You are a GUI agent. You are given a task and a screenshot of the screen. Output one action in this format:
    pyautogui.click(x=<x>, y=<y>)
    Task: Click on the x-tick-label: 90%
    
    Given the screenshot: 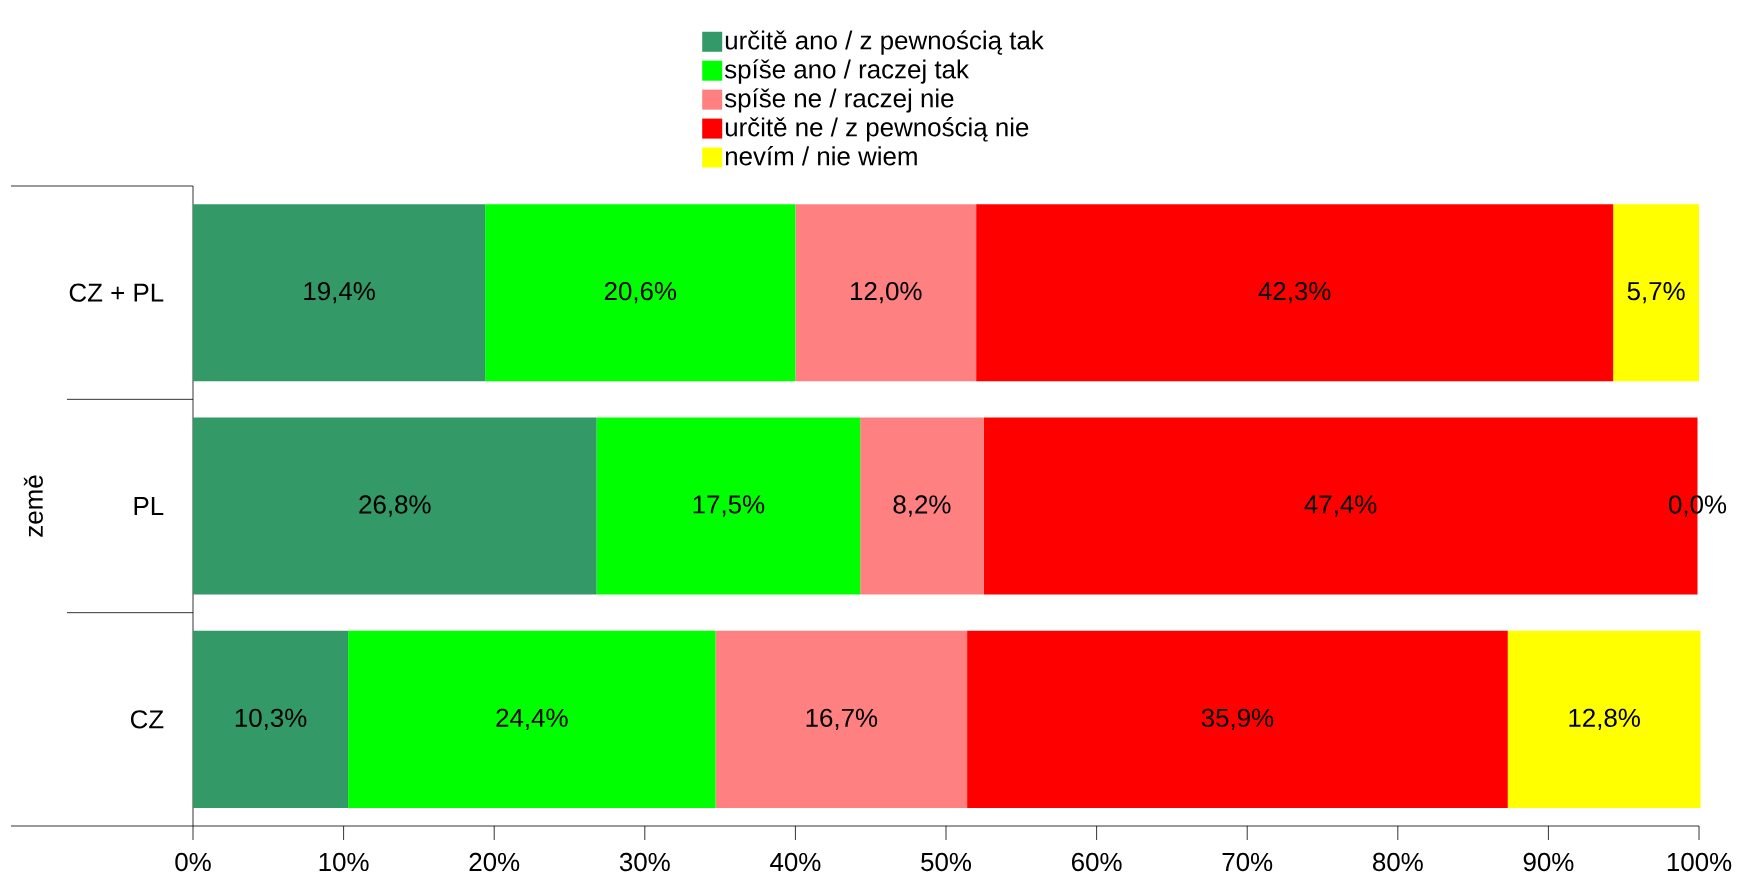 What is the action you would take?
    pyautogui.click(x=1548, y=862)
    